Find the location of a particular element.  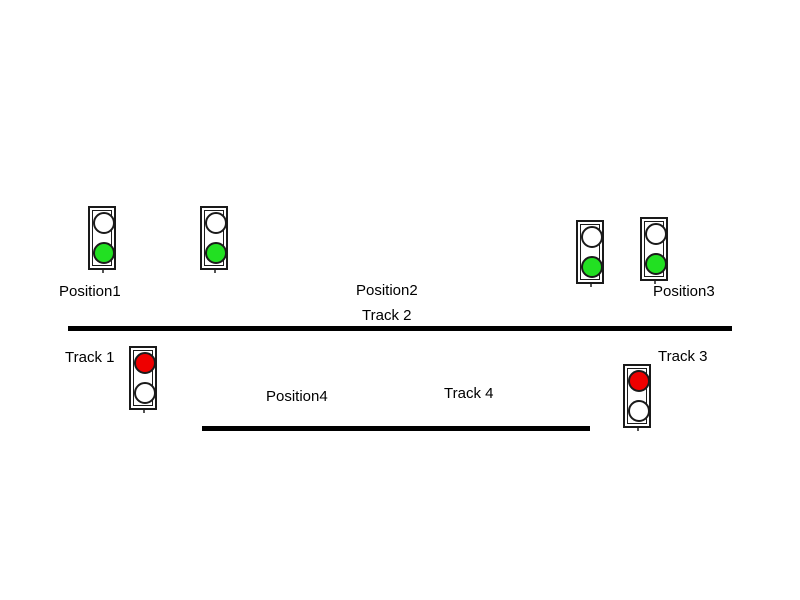

position-2-label: Position2 is located at coordinates (387, 290).